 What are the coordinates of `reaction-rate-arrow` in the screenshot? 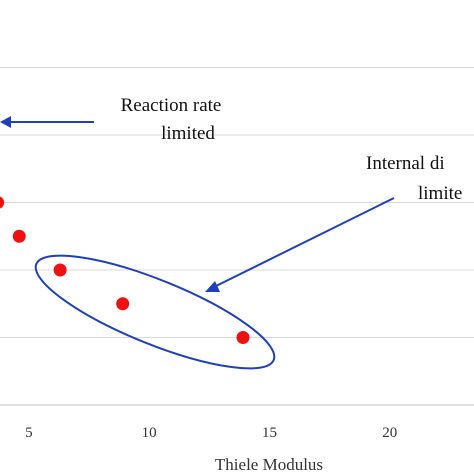 It's located at (47, 122).